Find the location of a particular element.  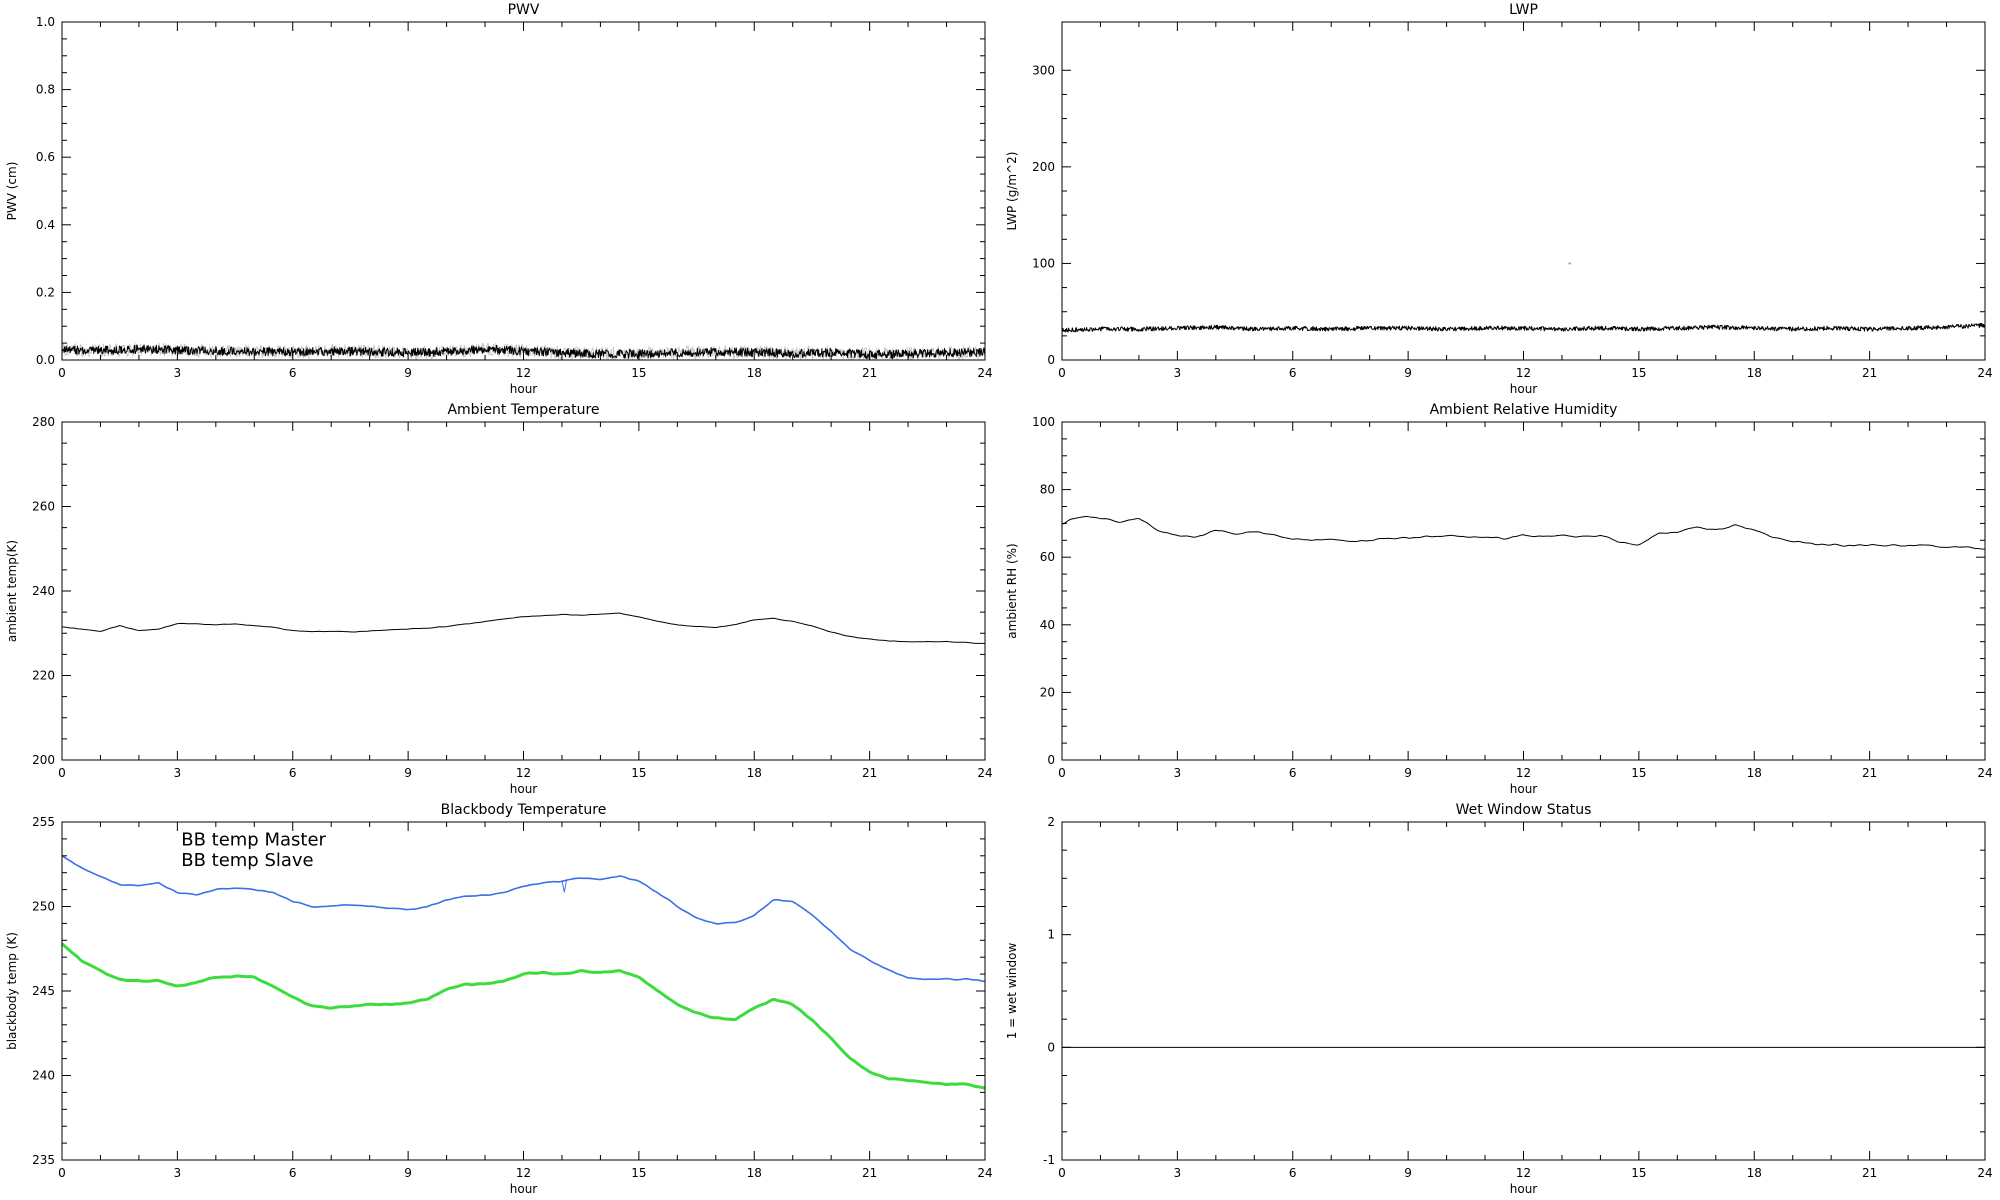

y-tick-label: 1.0 is located at coordinates (45, 22).